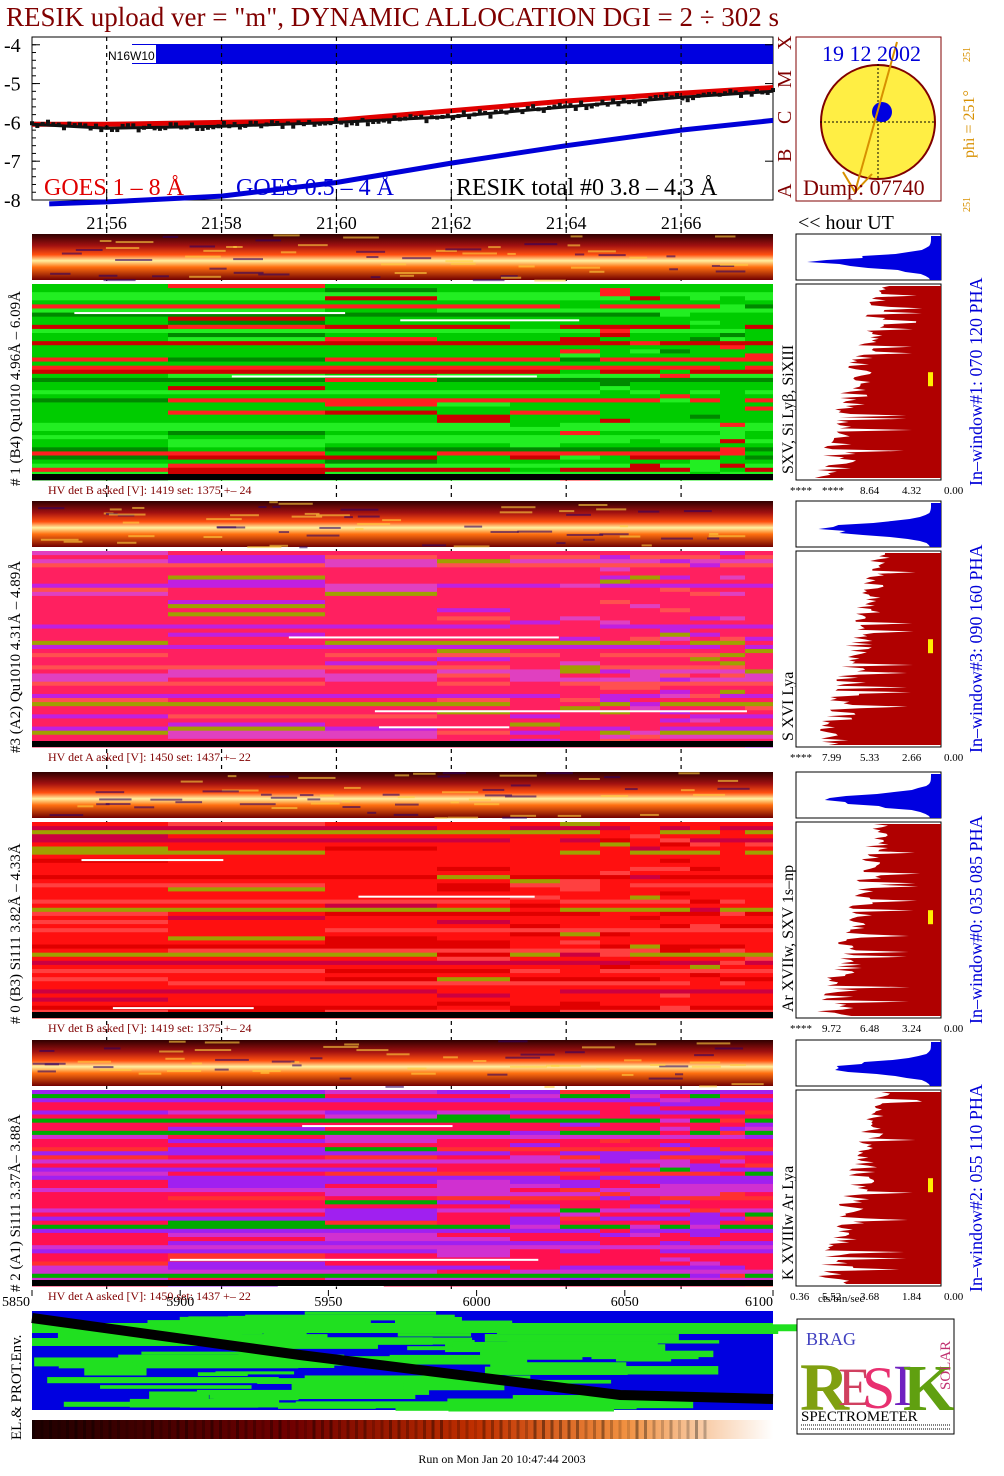  What do you see at coordinates (271, 1429) in the screenshot?
I see `colorbar-noise` at bounding box center [271, 1429].